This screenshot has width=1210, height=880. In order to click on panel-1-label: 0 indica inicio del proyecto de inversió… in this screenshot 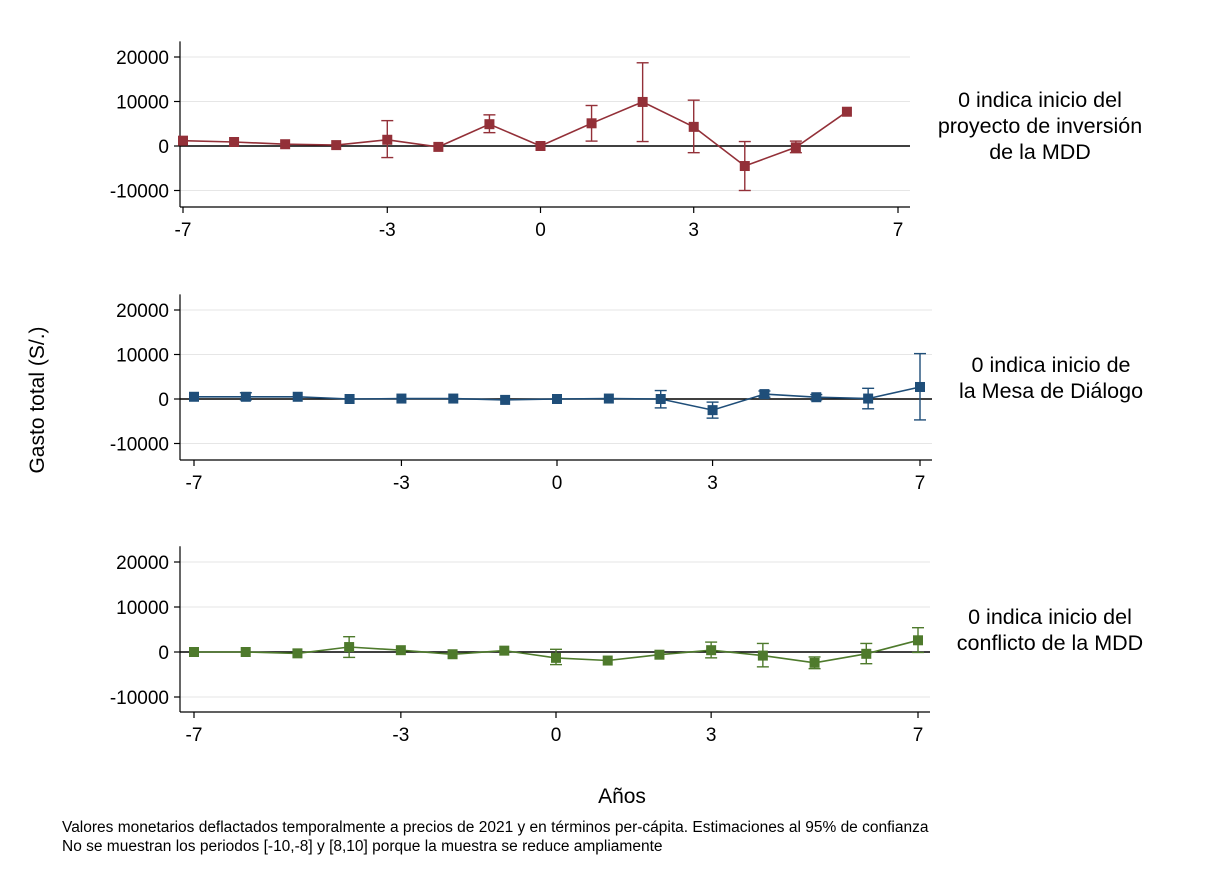, I will do `click(1040, 126)`.